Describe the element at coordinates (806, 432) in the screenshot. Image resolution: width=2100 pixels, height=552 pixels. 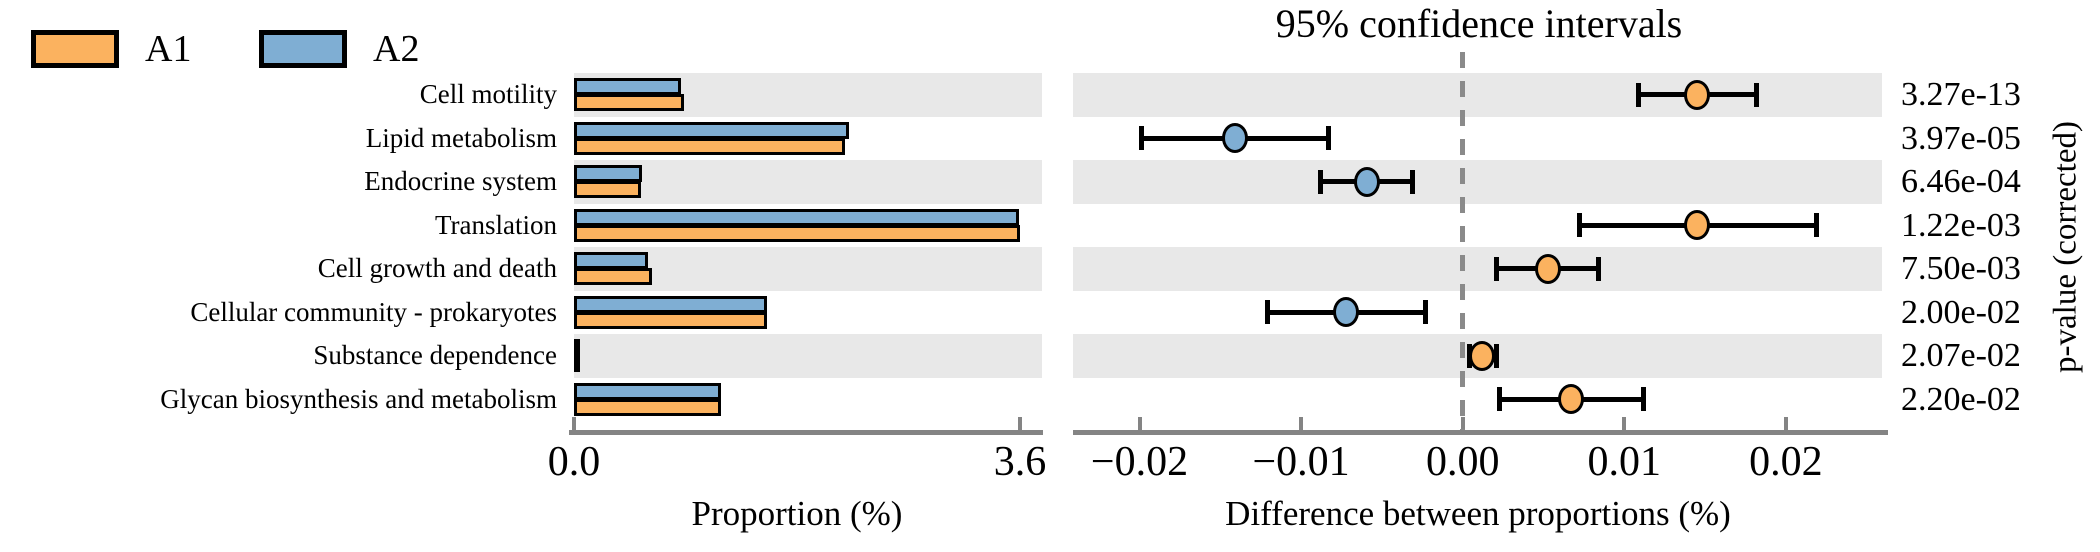
I see `left-x-axis-line` at that location.